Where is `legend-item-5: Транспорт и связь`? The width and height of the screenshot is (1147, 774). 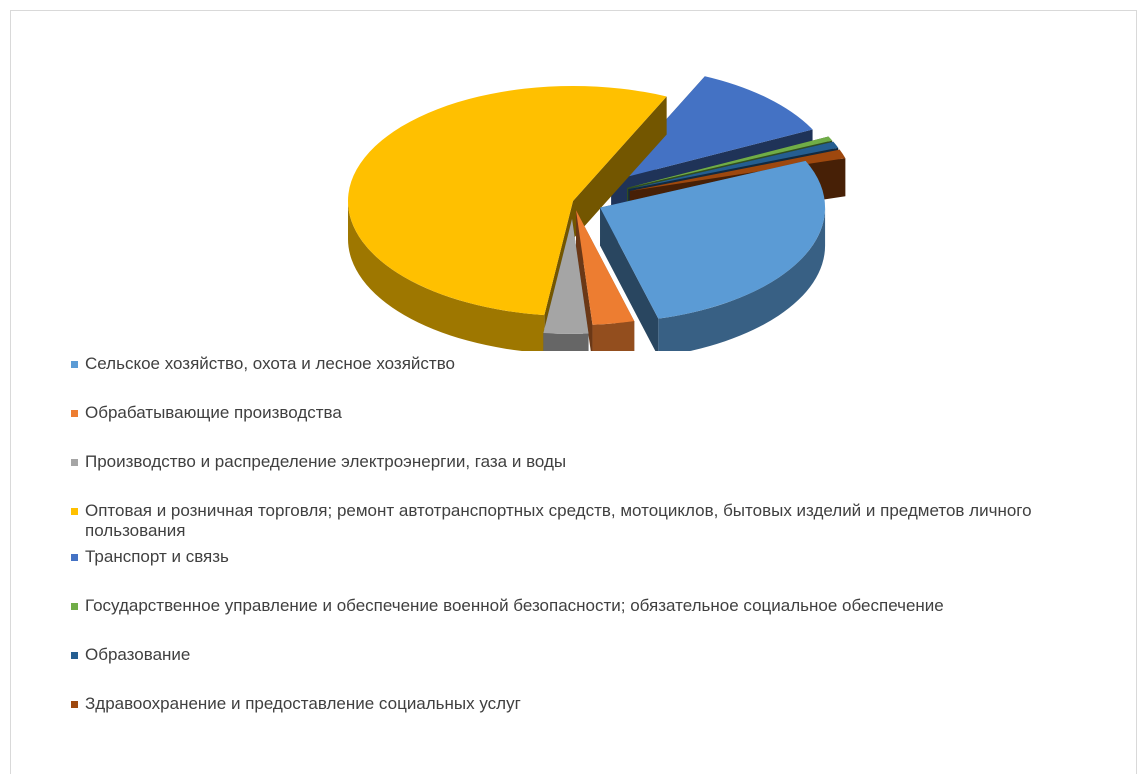
legend-item-5: Транспорт и связь is located at coordinates (601, 557).